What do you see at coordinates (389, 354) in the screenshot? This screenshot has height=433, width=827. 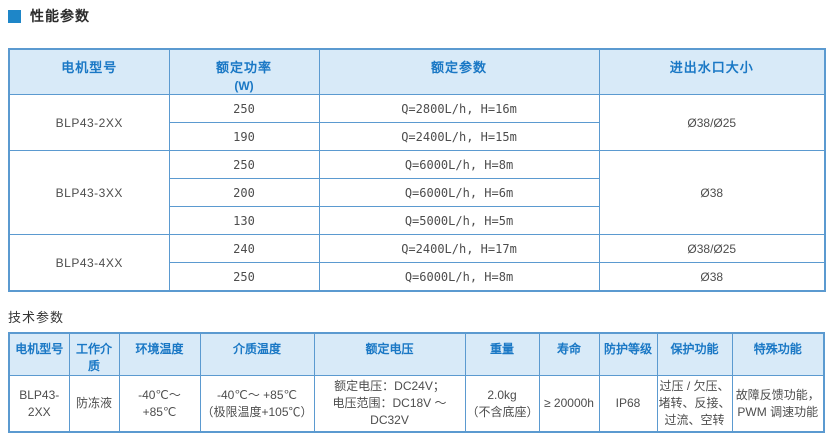 I see `col-header-rated-voltage: 额定电压` at bounding box center [389, 354].